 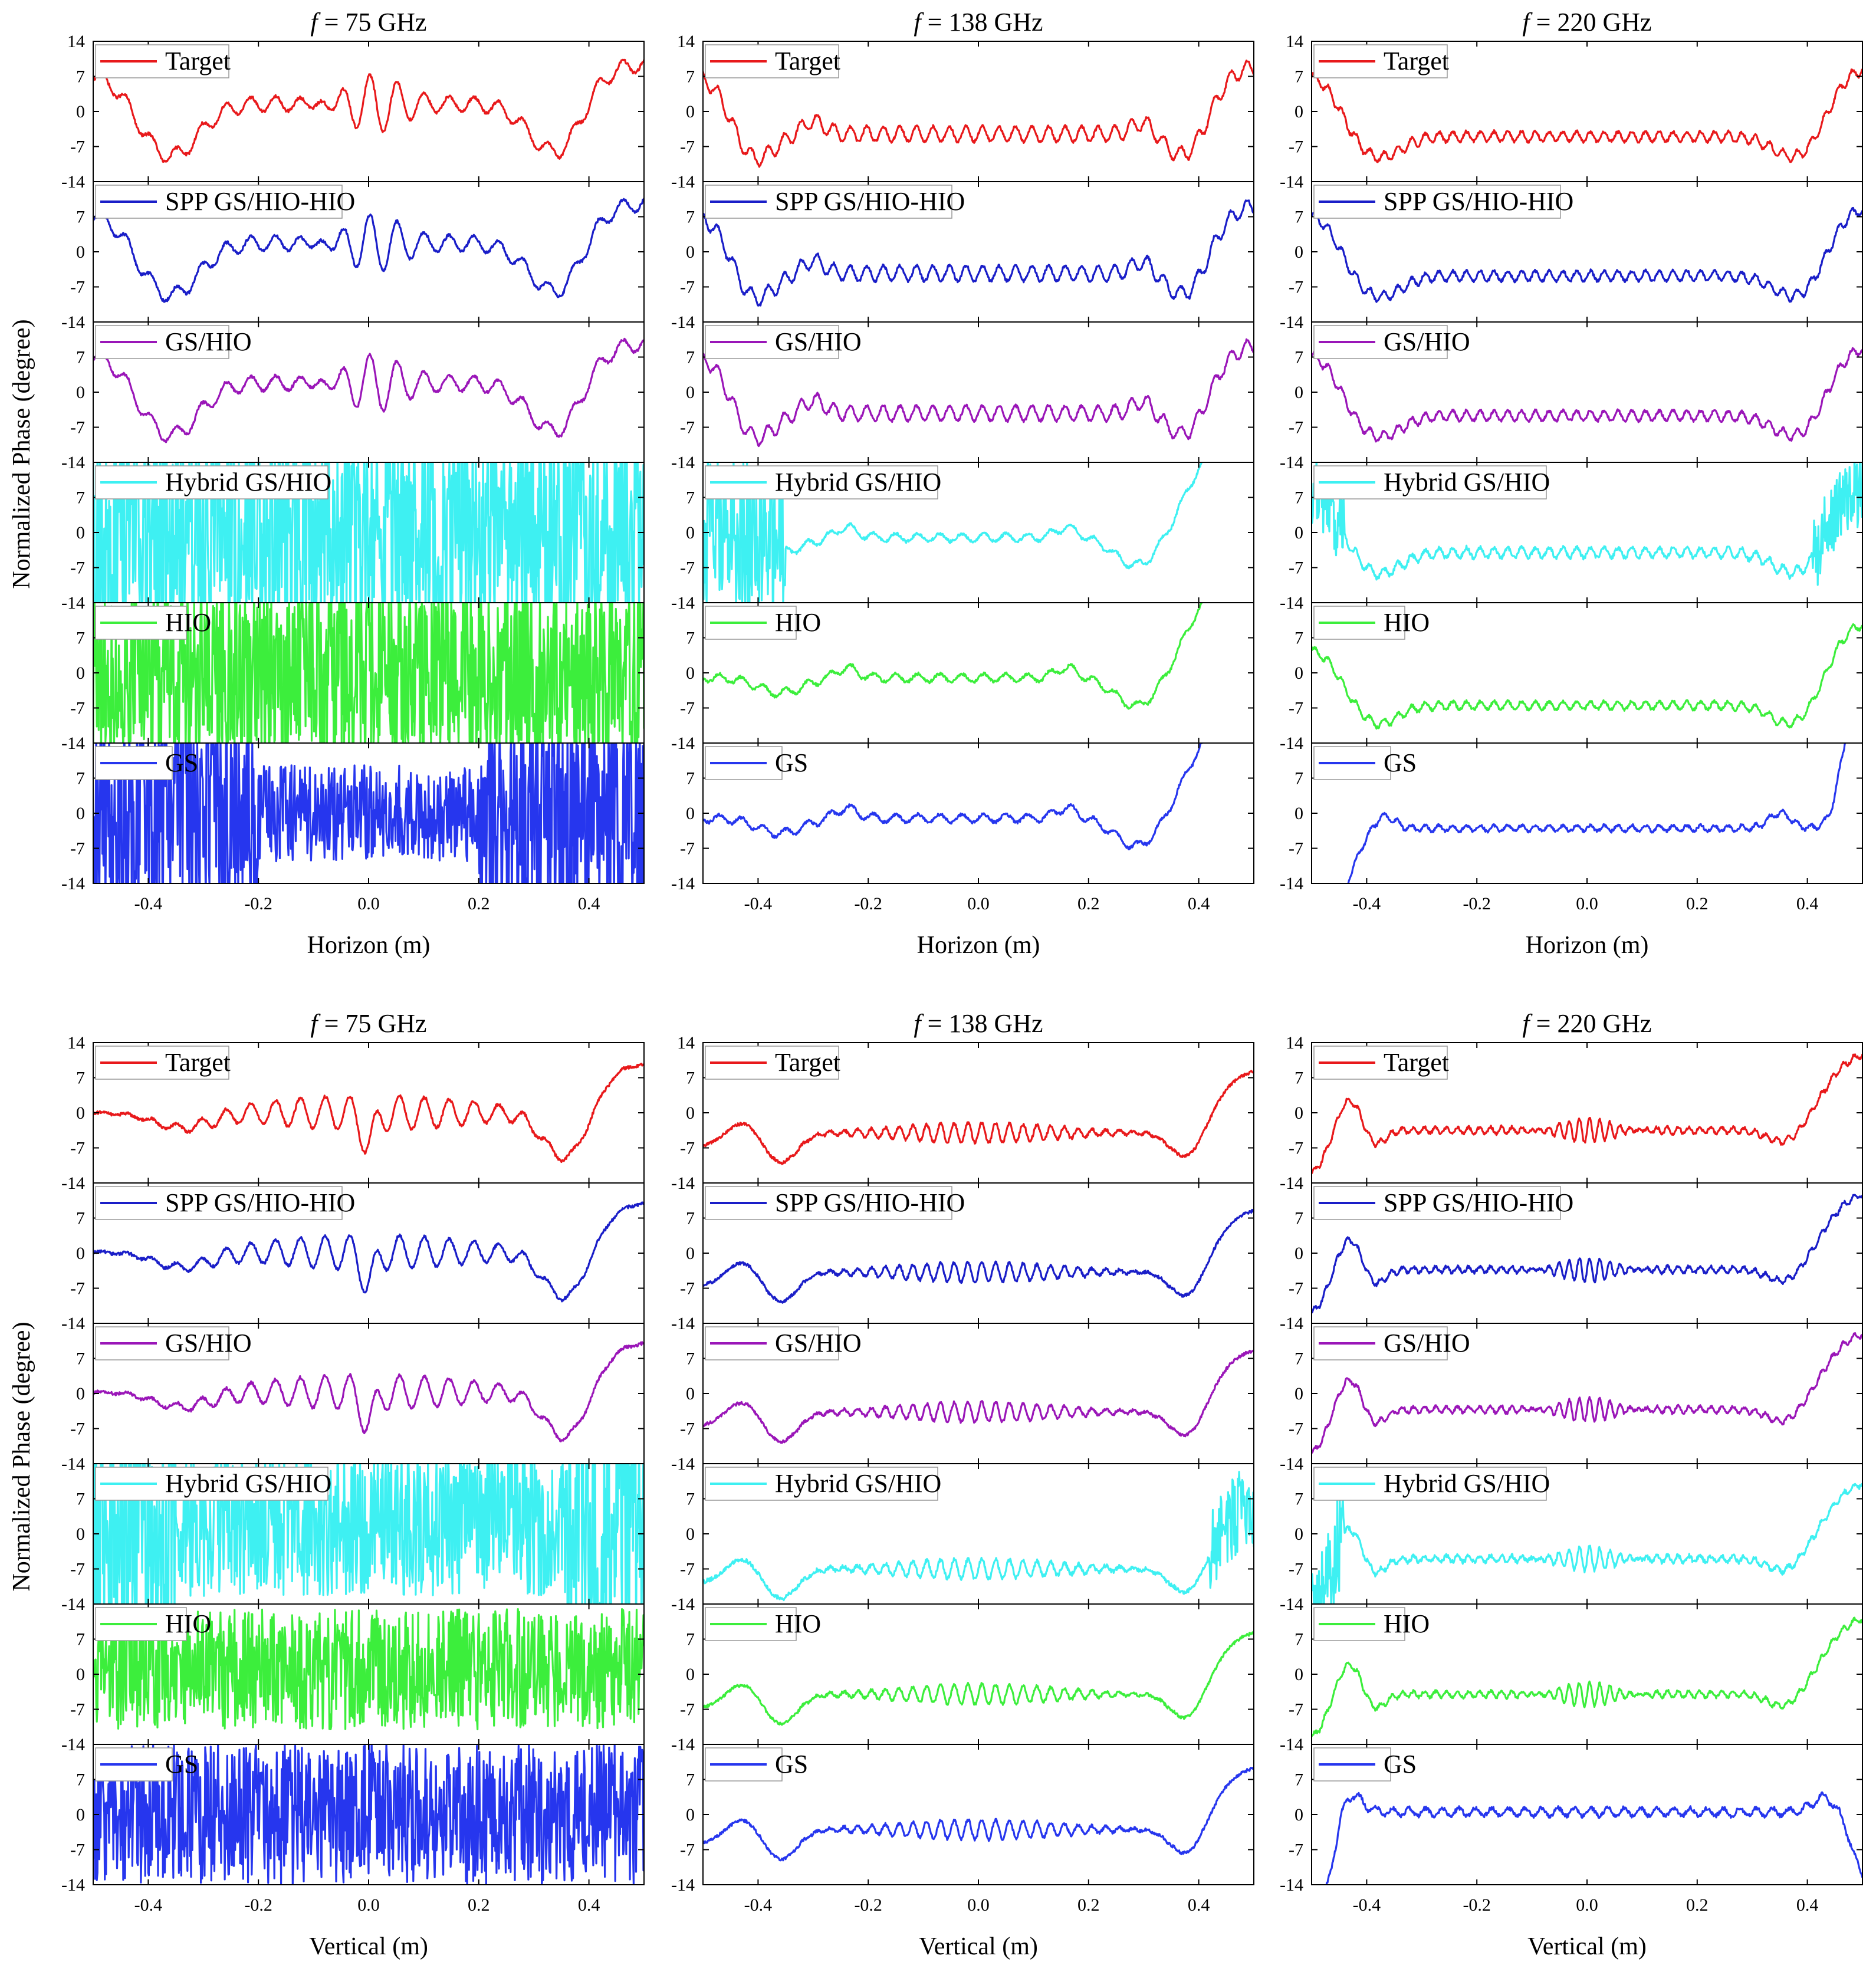 I want to click on panel-v-220-hybrid-gs-hio: -14 -7 0 7 Hybrid GS/HIO, so click(x=1571, y=1538).